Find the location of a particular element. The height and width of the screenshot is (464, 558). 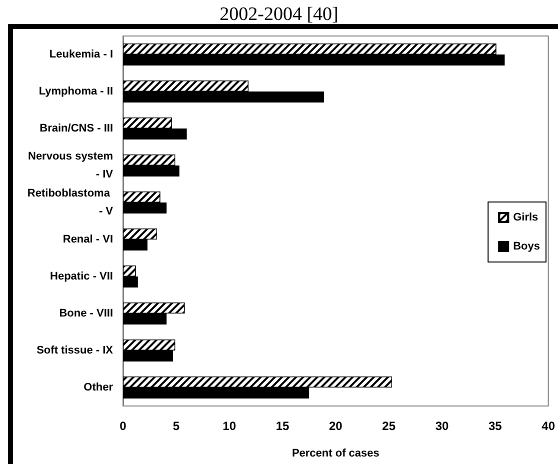

y-tick-label: Soft tissue - IX is located at coordinates (75, 350).